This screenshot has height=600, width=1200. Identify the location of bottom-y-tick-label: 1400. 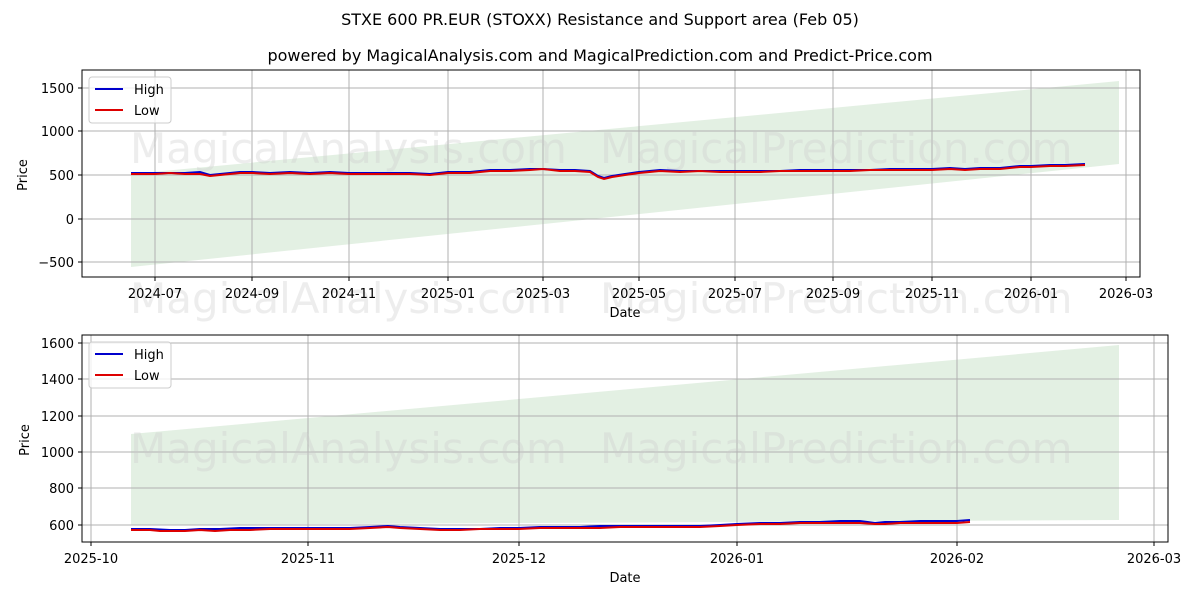
(57, 380).